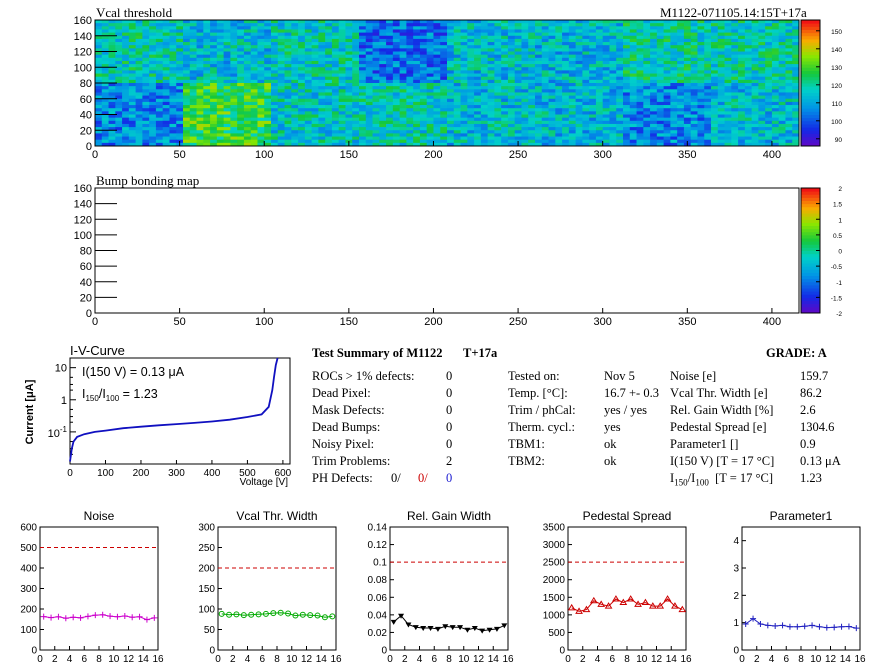 The height and width of the screenshot is (672, 896). What do you see at coordinates (810, 103) in the screenshot?
I see `colorbar-cell` at bounding box center [810, 103].